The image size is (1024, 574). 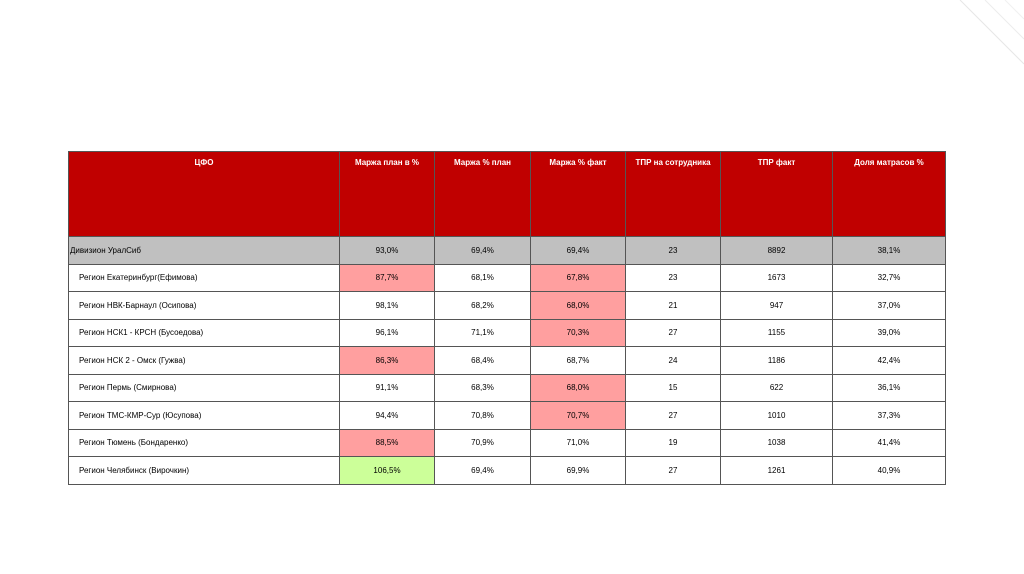 What do you see at coordinates (578, 415) in the screenshot?
I see `value-cell: 70,7%` at bounding box center [578, 415].